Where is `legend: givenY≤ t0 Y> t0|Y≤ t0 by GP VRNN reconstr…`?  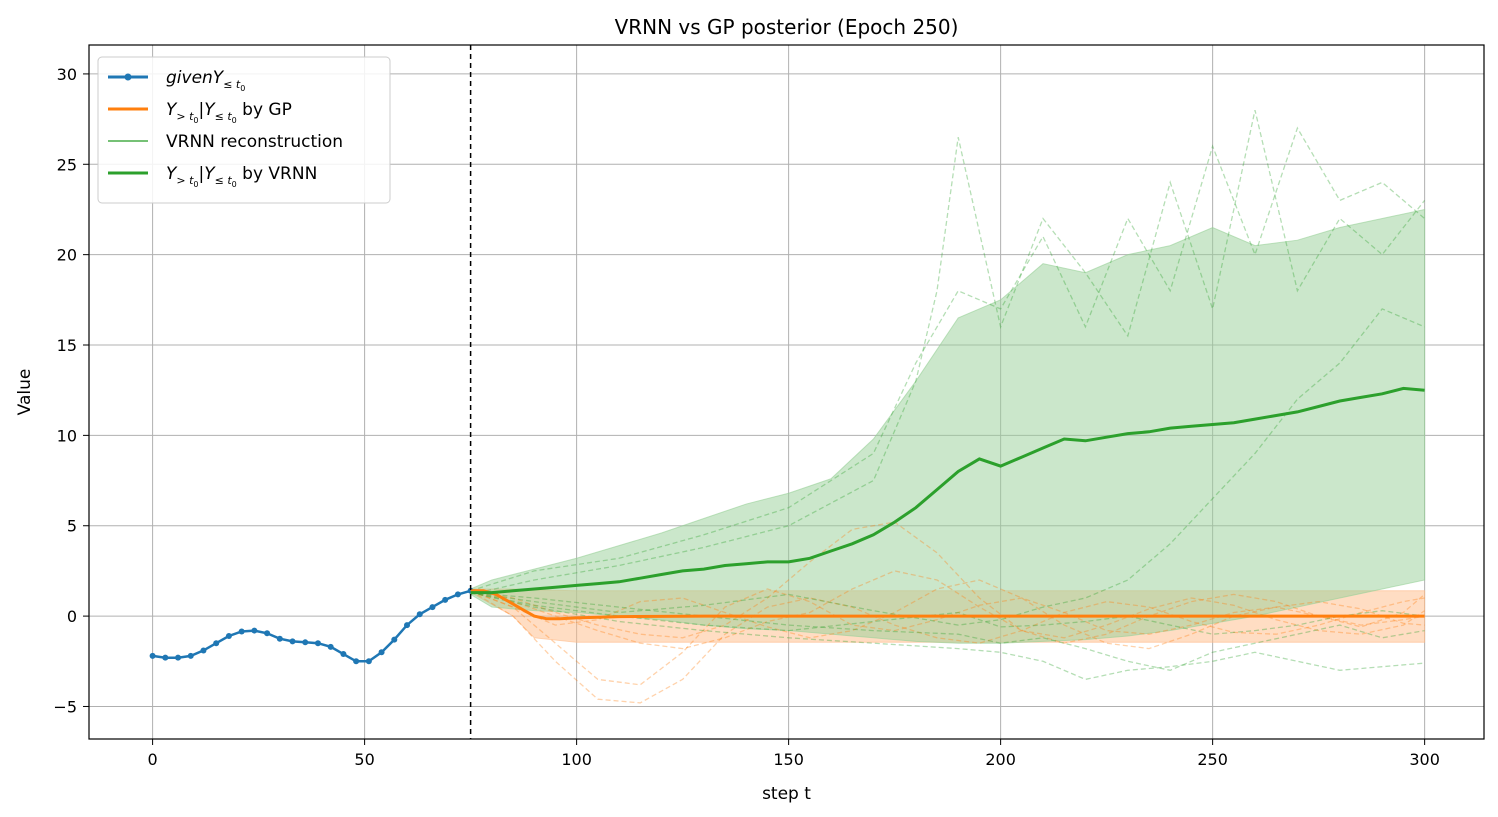
legend: givenY≤ t0 Y> t0|Y≤ t0 by GP VRNN reconstr… is located at coordinates (244, 130).